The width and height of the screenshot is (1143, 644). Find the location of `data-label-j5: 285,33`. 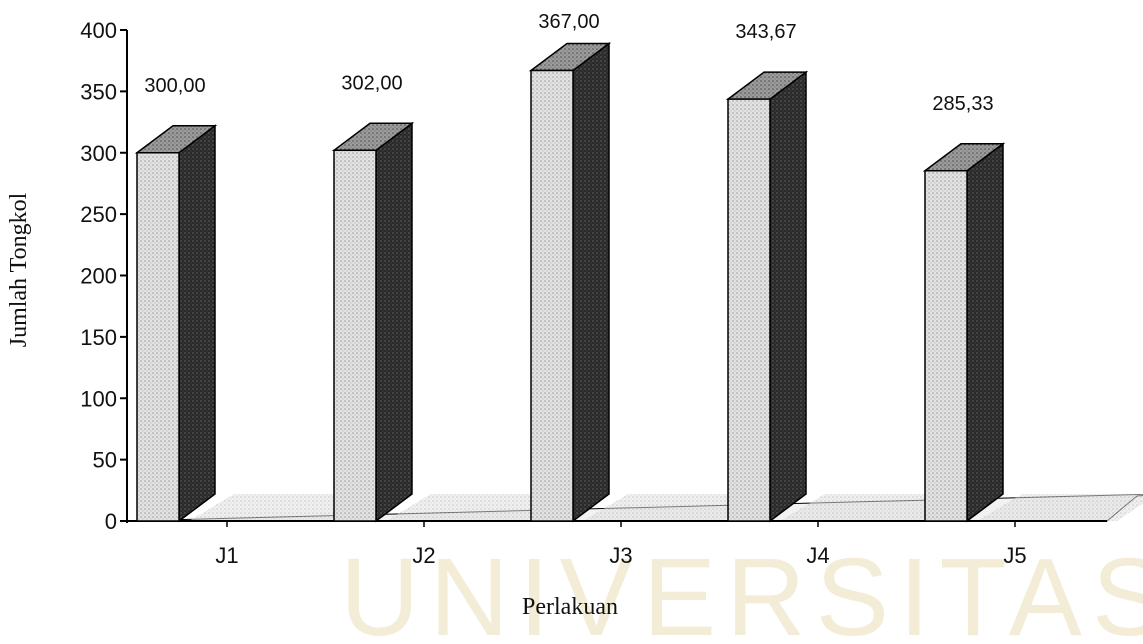

data-label-j5: 285,33 is located at coordinates (962, 104).